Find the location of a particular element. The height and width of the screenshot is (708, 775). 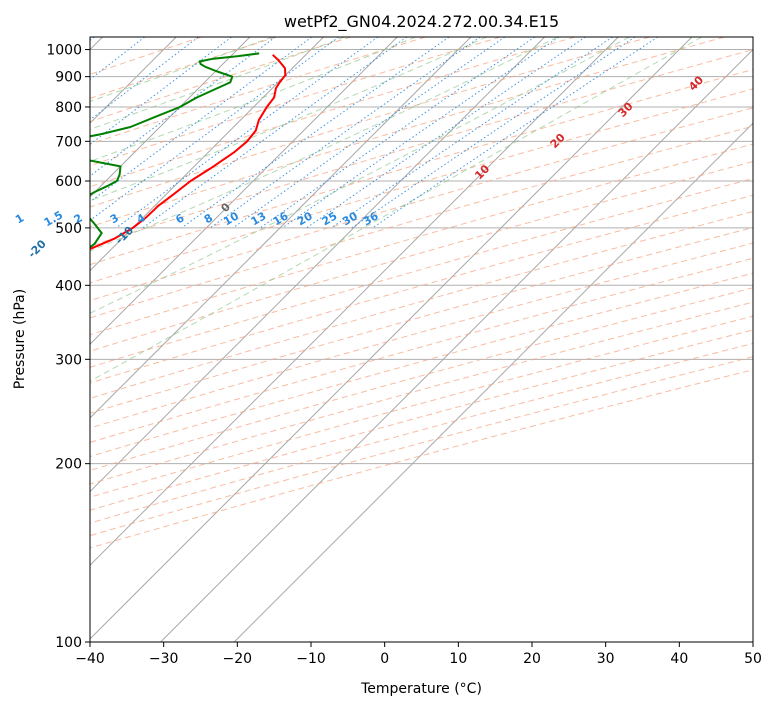

y-tick-label: 600 is located at coordinates (68, 182).